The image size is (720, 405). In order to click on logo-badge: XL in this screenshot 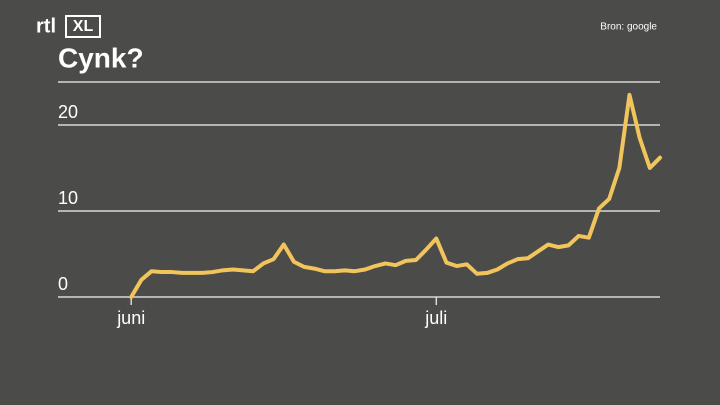, I will do `click(83, 26)`.